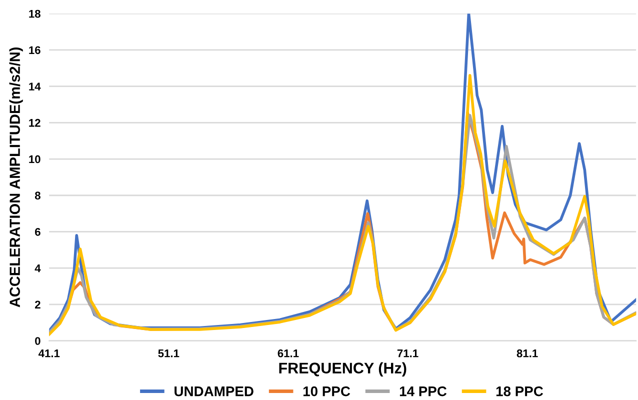 Image resolution: width=638 pixels, height=400 pixels. What do you see at coordinates (37, 268) in the screenshot?
I see `y-tick-label: 4` at bounding box center [37, 268].